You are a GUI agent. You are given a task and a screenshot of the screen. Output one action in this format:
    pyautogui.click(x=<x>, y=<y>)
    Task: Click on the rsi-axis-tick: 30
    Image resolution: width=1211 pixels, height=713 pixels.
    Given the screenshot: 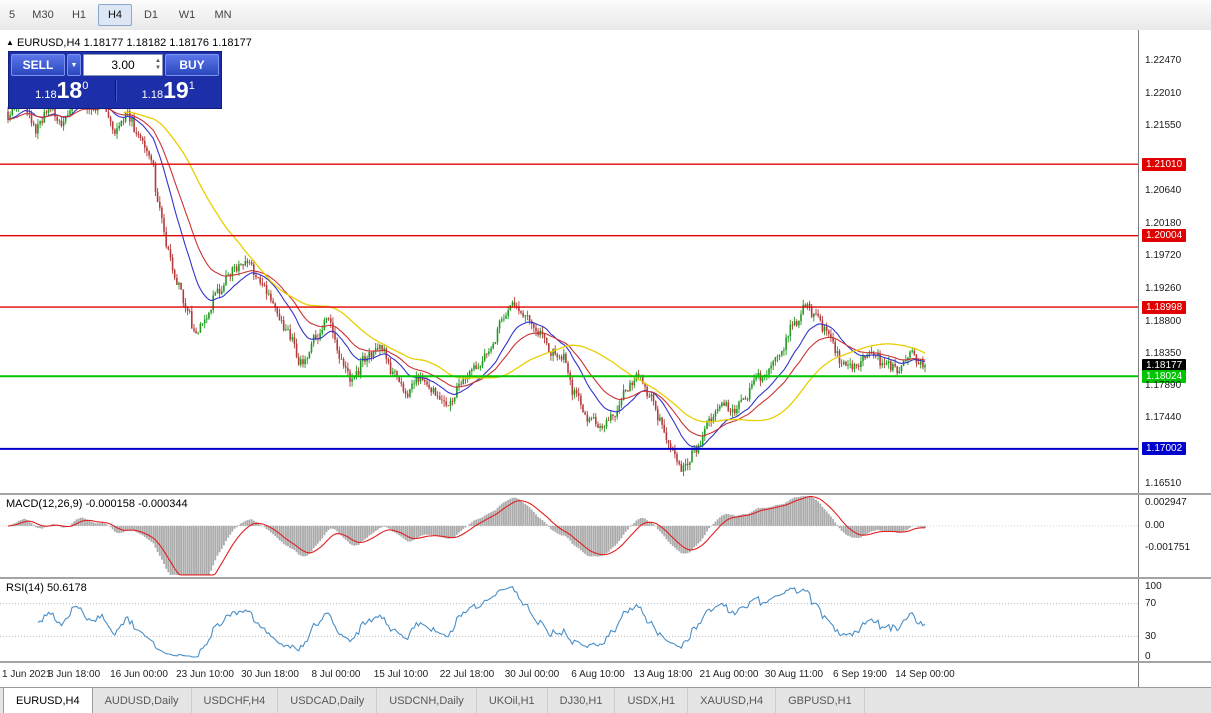 What is the action you would take?
    pyautogui.click(x=1151, y=636)
    